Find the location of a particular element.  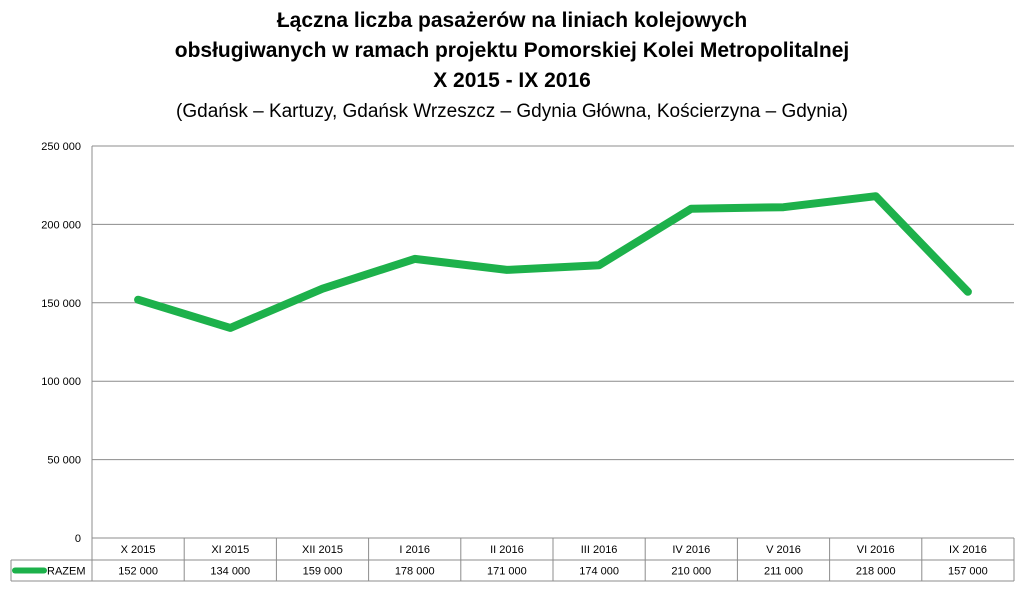

x-category-label: IX 2016 is located at coordinates (968, 550).